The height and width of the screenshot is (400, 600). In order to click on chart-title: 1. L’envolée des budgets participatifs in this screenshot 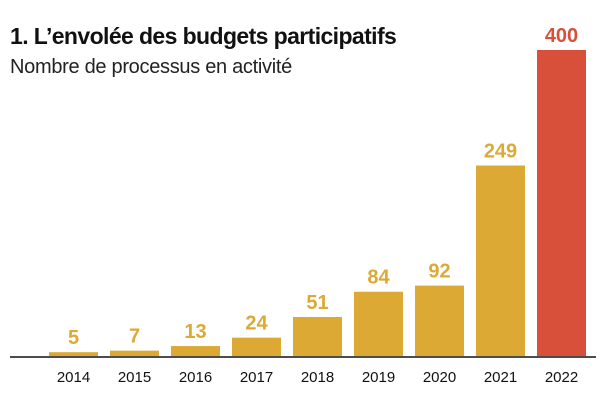, I will do `click(203, 36)`.